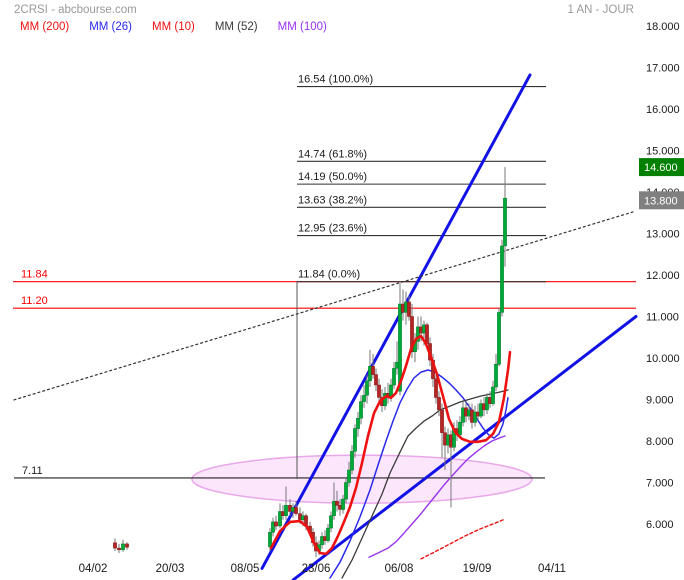  What do you see at coordinates (75, 10) in the screenshot?
I see `chart-title: 2CRSI - abcbourse.com` at bounding box center [75, 10].